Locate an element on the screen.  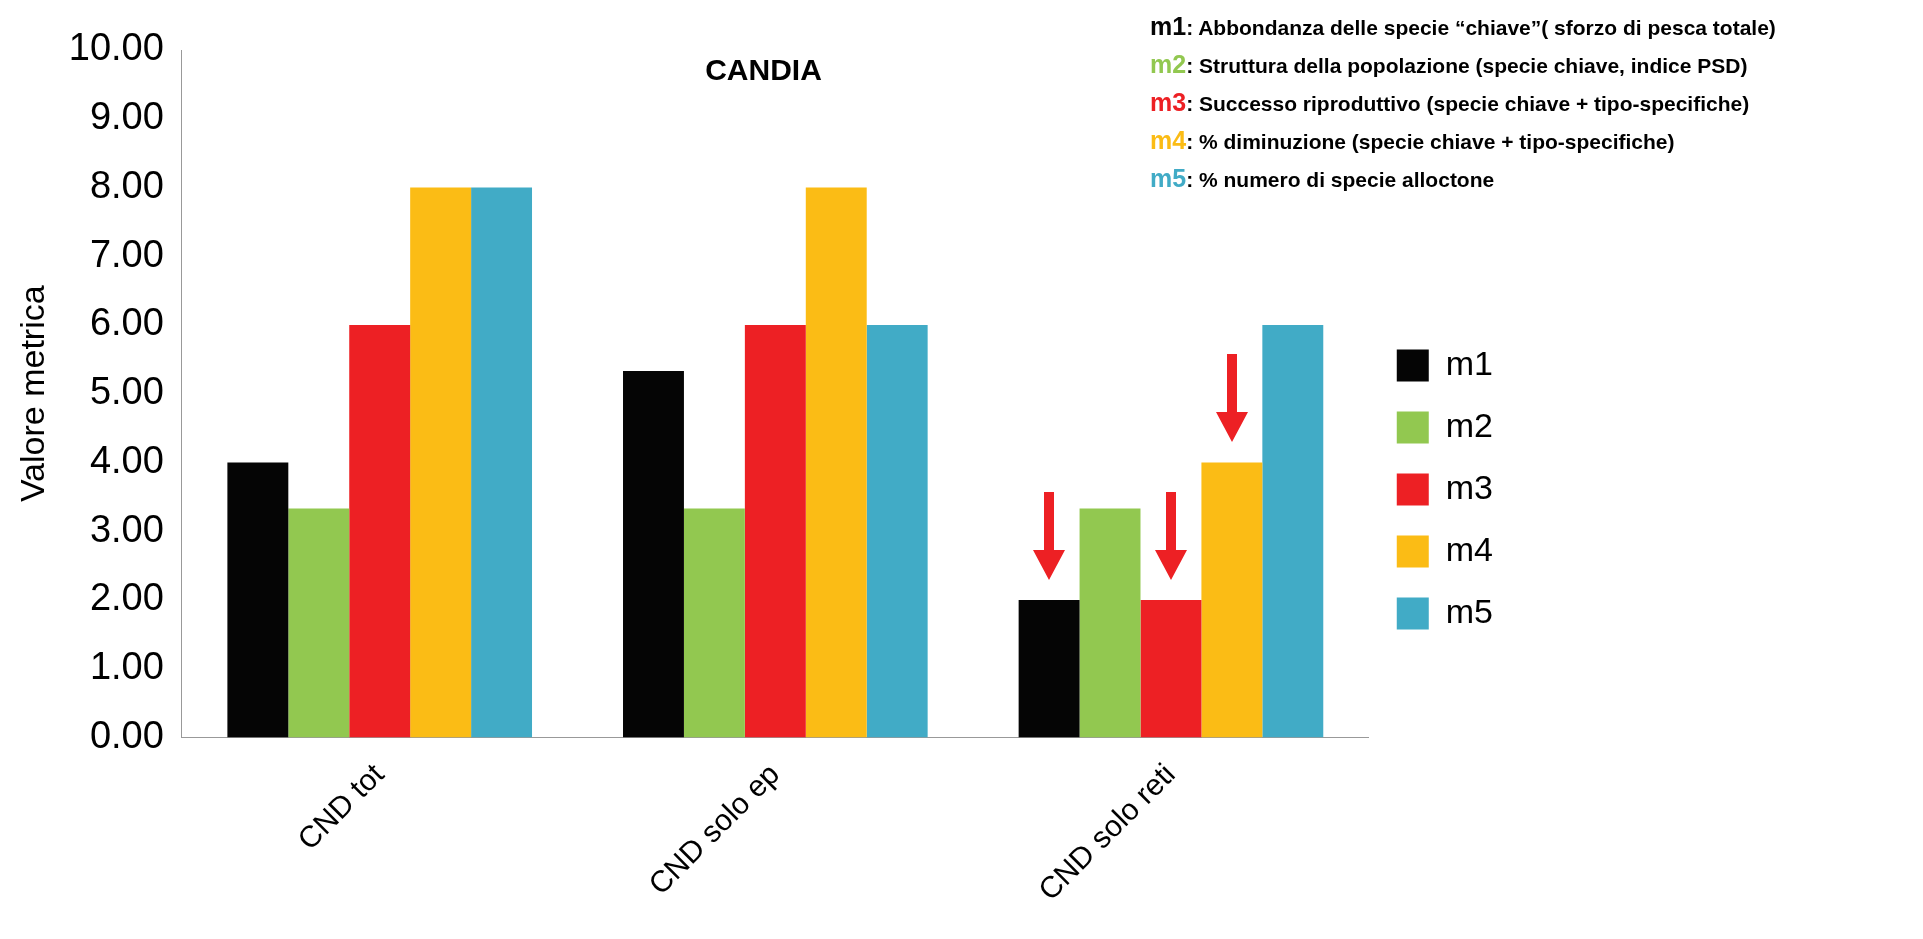
y-tick-label: 10.00 is located at coordinates (116, 47).